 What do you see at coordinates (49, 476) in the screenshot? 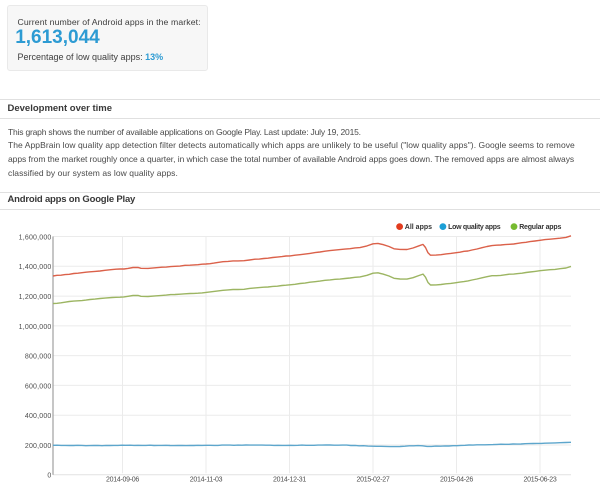
I see `svg-text: 0` at bounding box center [49, 476].